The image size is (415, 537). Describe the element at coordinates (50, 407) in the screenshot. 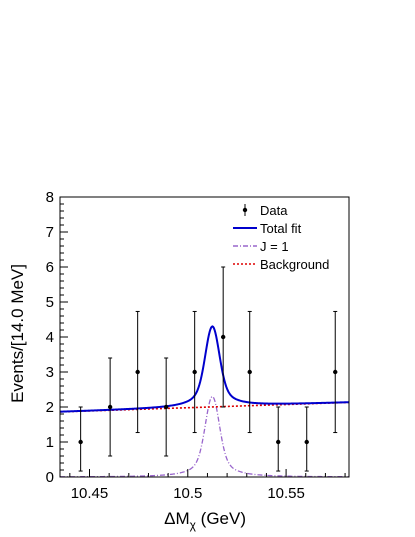

I see `y-tick-label: 2` at that location.